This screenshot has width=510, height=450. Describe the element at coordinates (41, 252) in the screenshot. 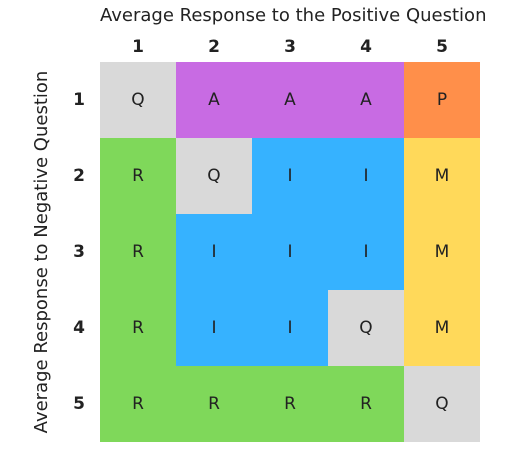

I see `y-axis-title: Average Response to Negative Question` at that location.